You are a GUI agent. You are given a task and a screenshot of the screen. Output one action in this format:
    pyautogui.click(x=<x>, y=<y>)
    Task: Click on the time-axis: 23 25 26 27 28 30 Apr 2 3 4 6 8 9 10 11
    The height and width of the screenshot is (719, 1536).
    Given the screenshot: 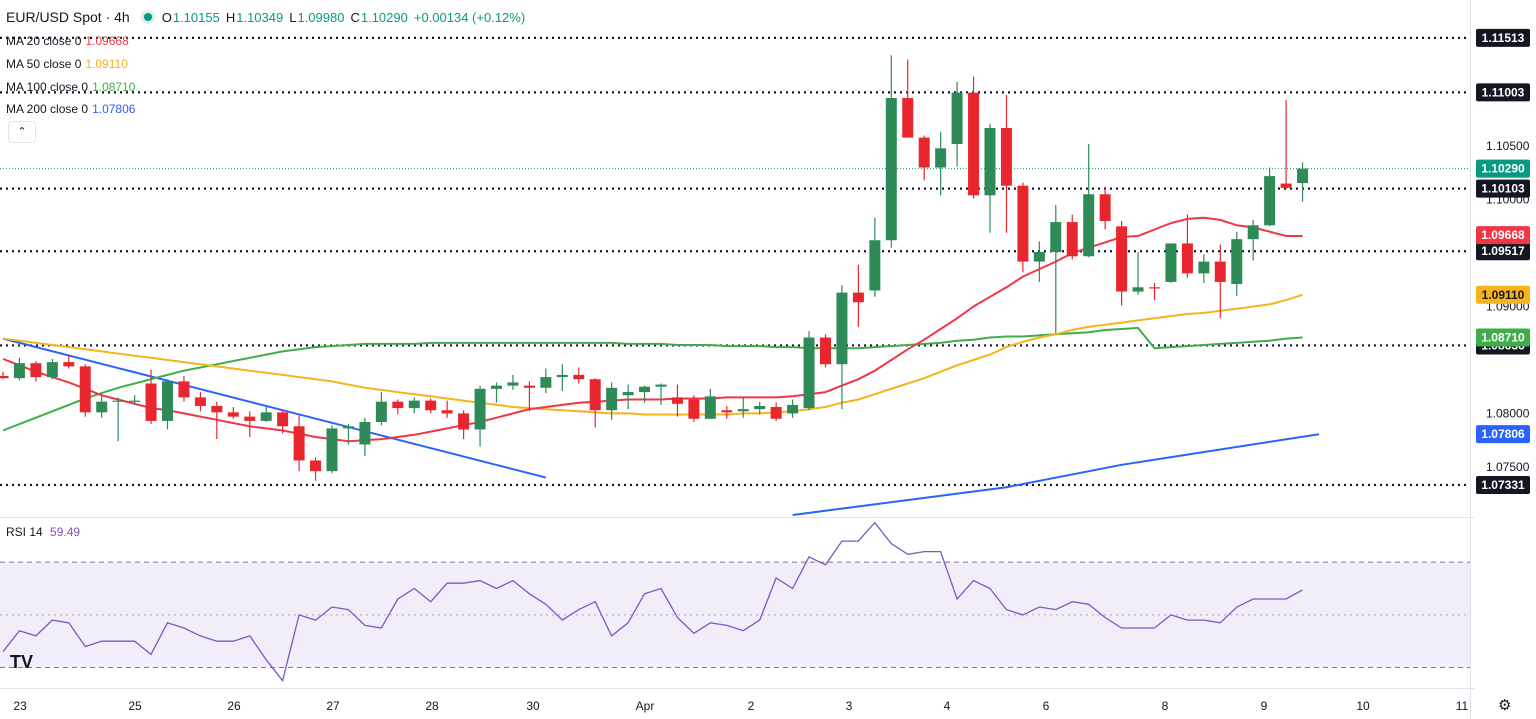 What is the action you would take?
    pyautogui.click(x=740, y=706)
    